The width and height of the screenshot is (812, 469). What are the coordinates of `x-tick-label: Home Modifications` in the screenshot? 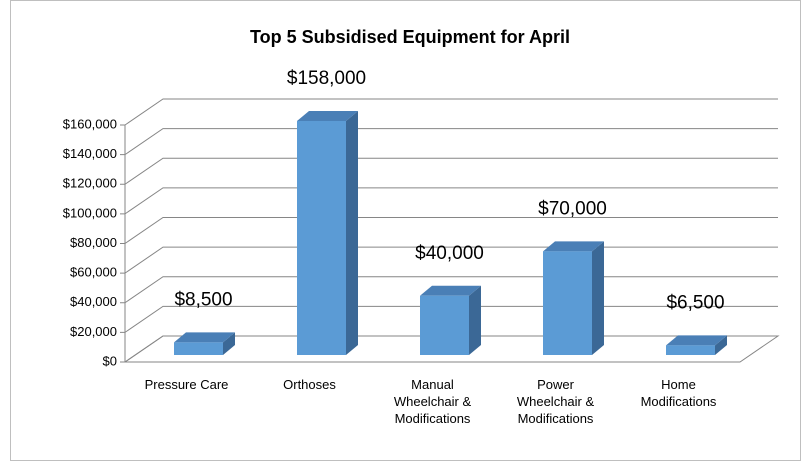 It's located at (678, 393).